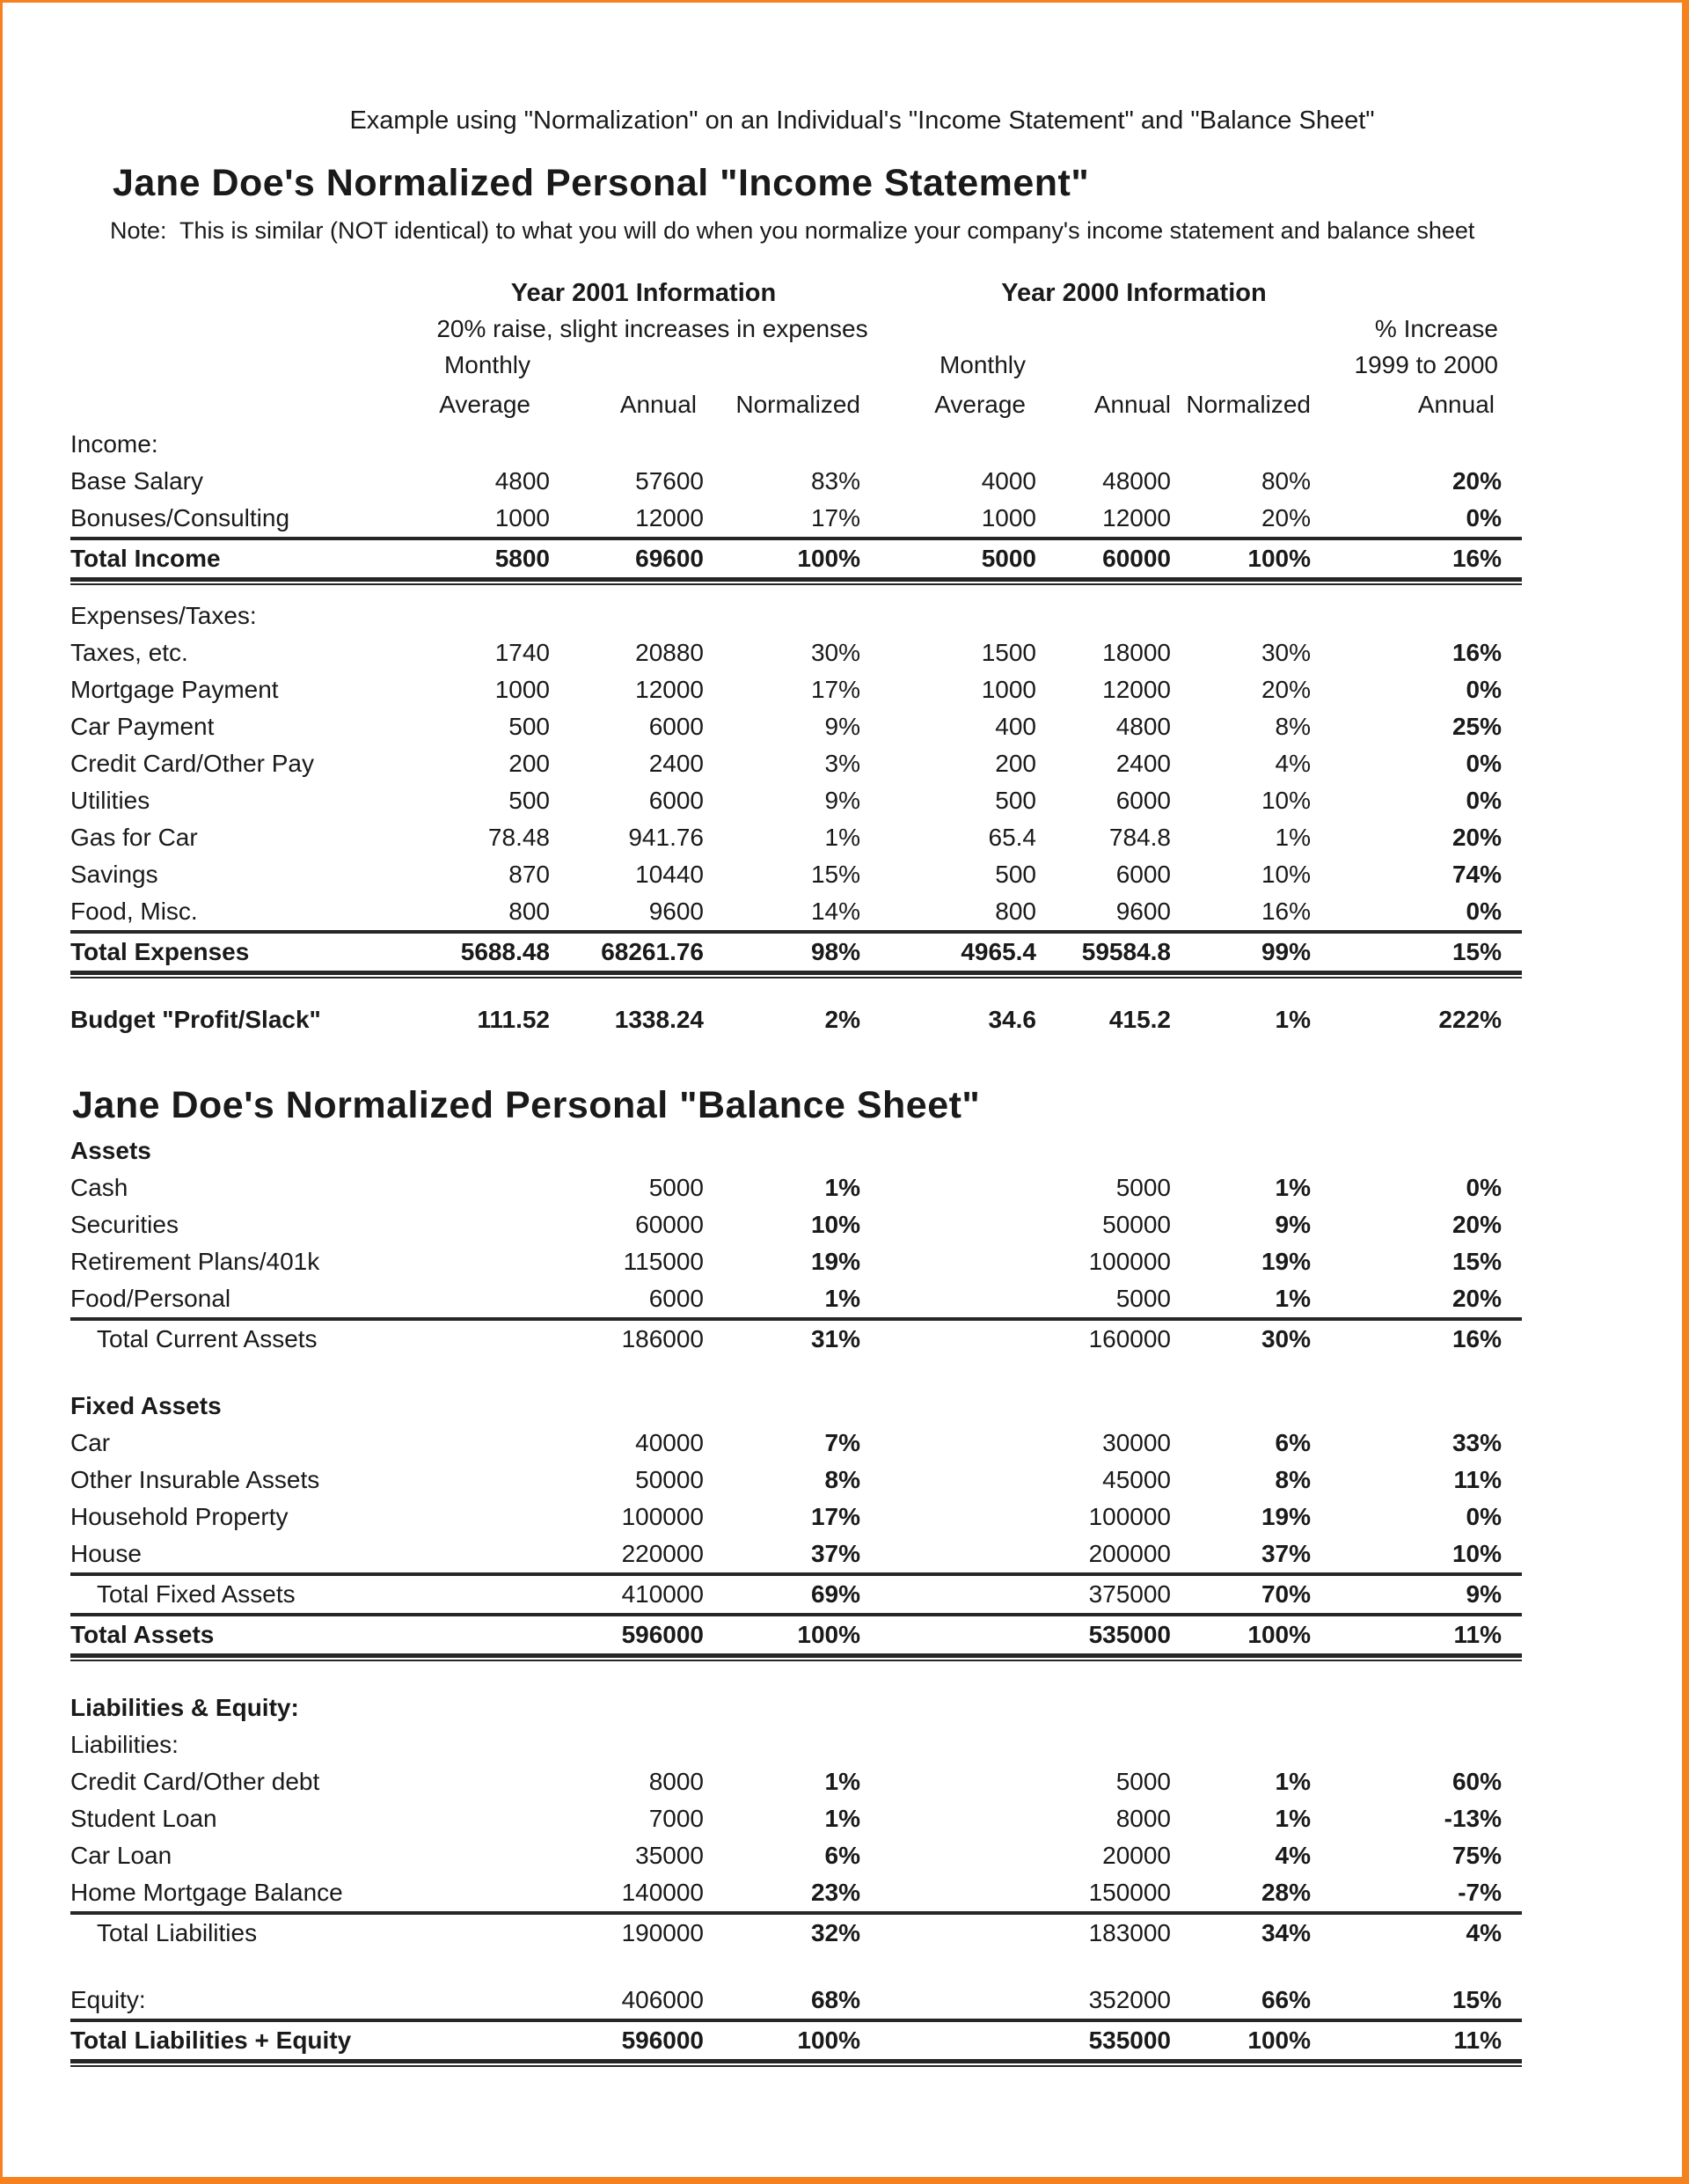 The height and width of the screenshot is (2184, 1689). Describe the element at coordinates (796, 615) in the screenshot. I see `table-row: Expenses/Taxes:` at that location.